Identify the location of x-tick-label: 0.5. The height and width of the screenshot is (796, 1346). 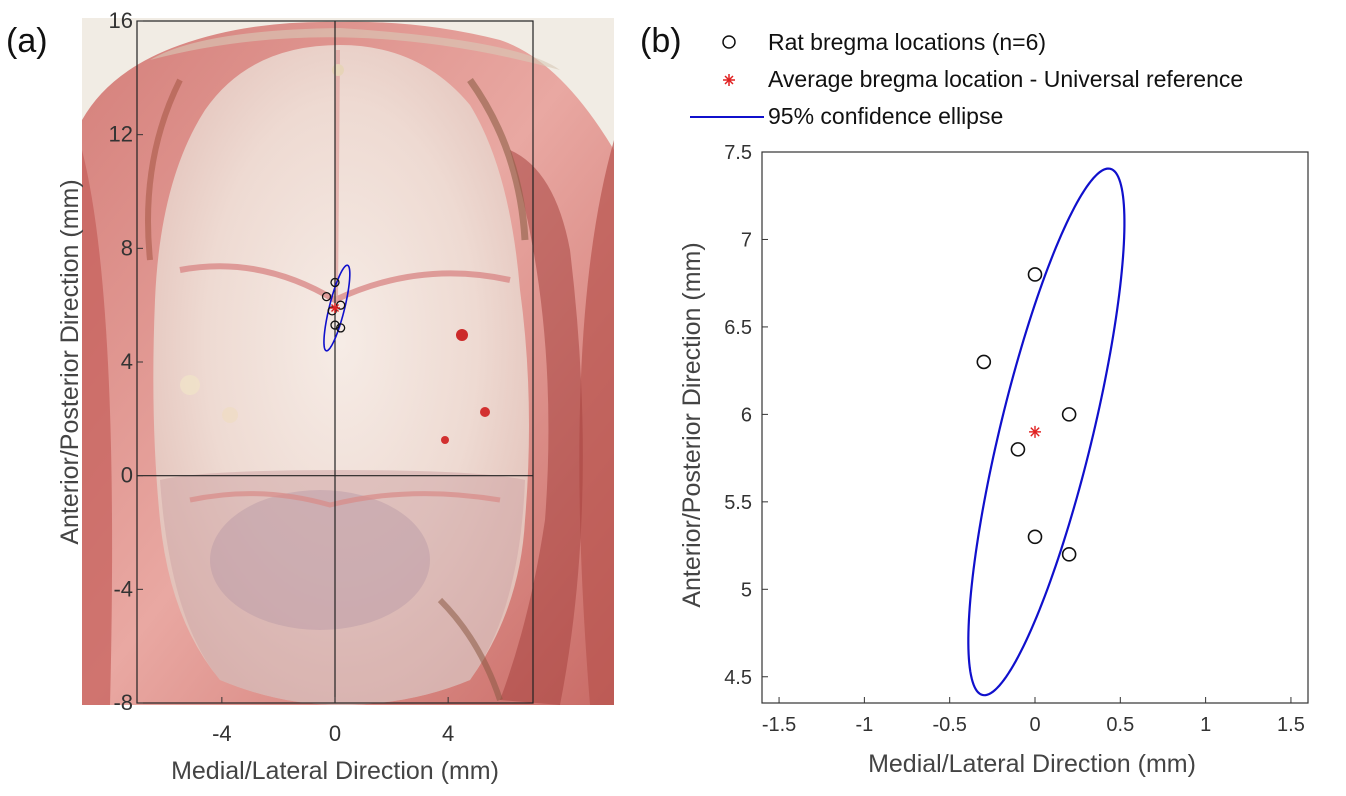
(1120, 725).